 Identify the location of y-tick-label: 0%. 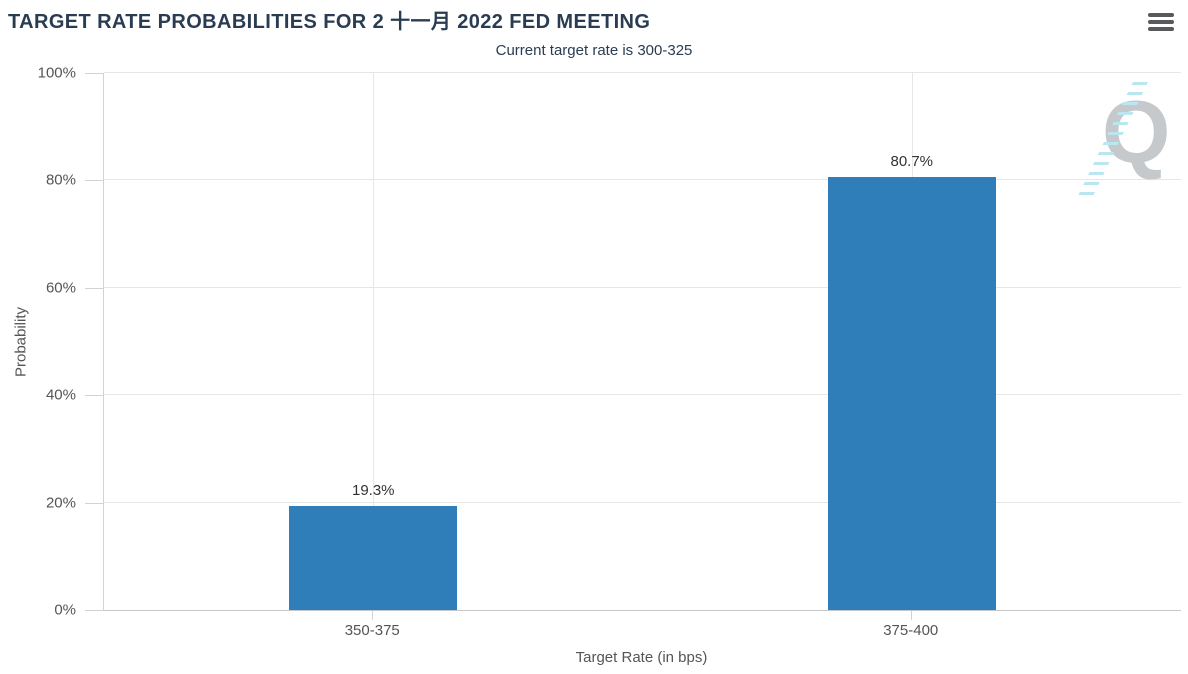
(65, 610).